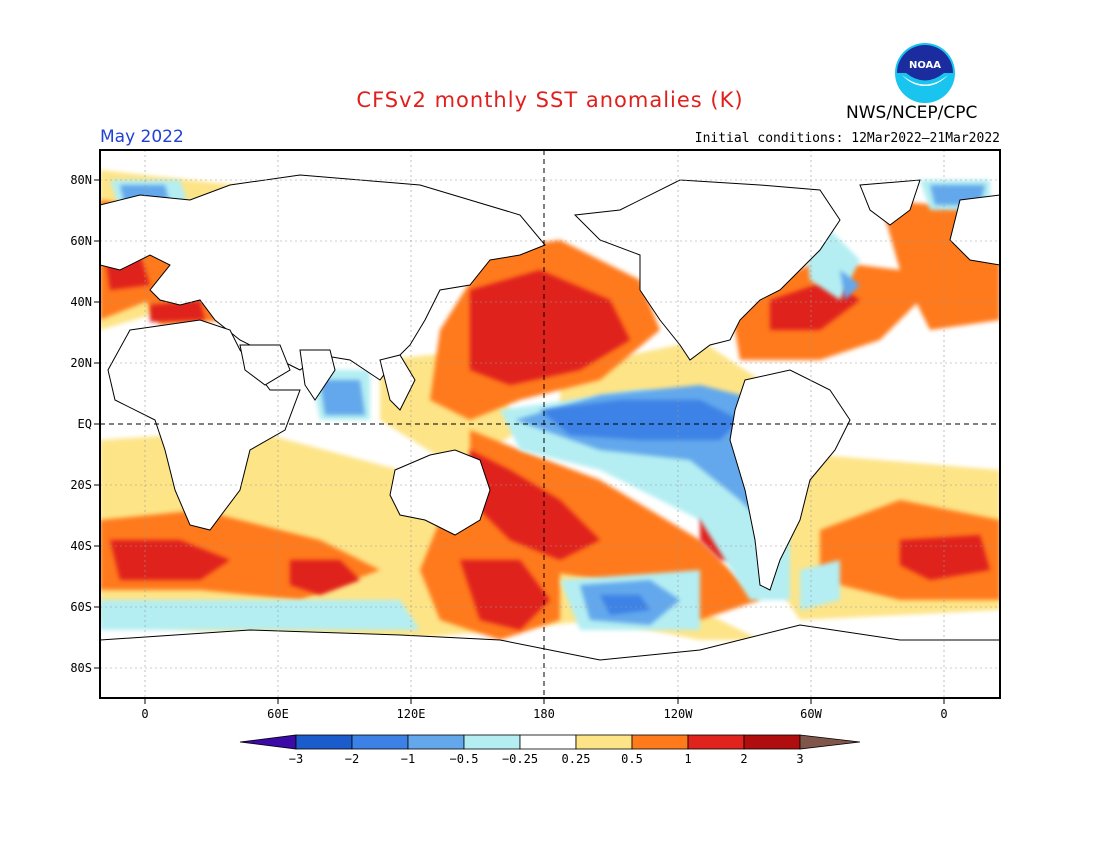 This screenshot has width=1100, height=850. What do you see at coordinates (408, 759) in the screenshot?
I see `colorbar-label: −1` at bounding box center [408, 759].